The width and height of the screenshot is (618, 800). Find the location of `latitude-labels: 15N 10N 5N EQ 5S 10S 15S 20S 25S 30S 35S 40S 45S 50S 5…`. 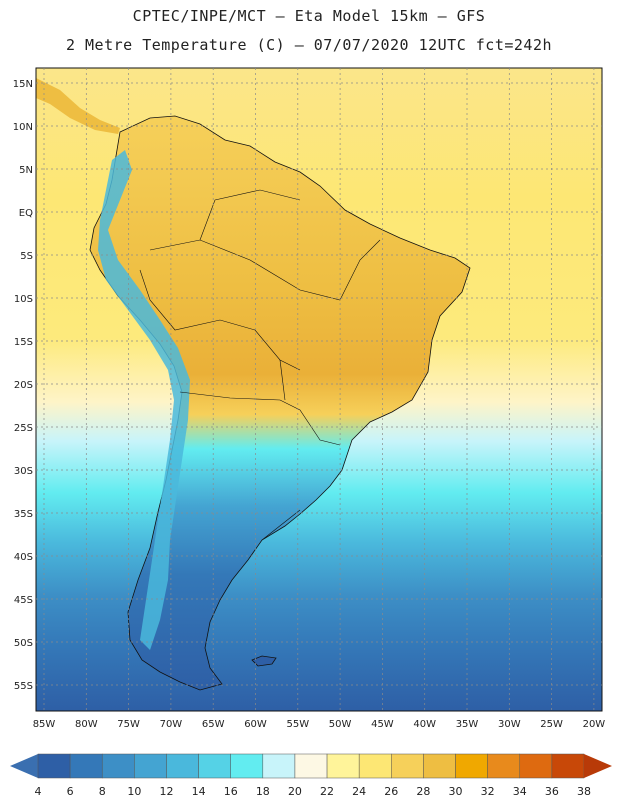

latitude-labels: 15N 10N 5N EQ 5S 10S 15S 20S 25S 30S 35S 40S 45S 50S 5… is located at coordinates (23, 385).